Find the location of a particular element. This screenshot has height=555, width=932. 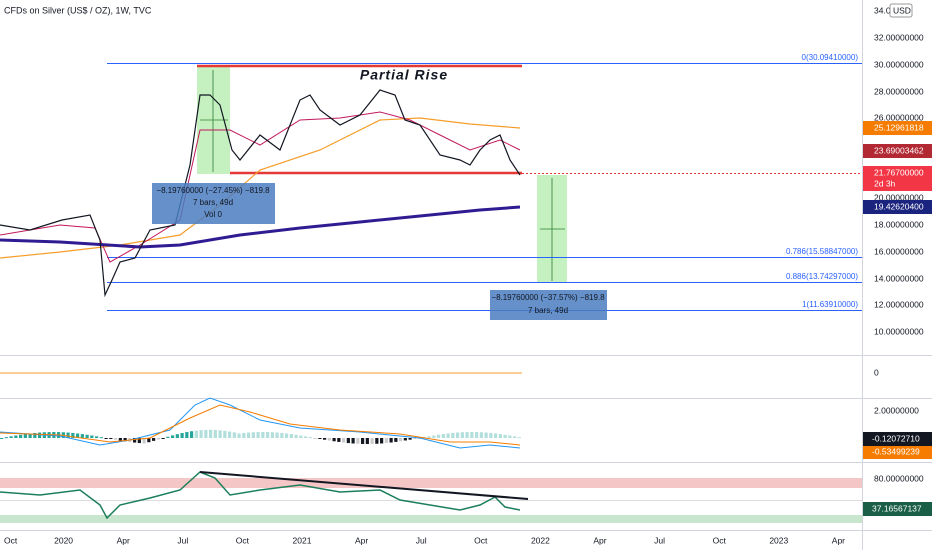

axis-label: 20.00000000 is located at coordinates (899, 197).